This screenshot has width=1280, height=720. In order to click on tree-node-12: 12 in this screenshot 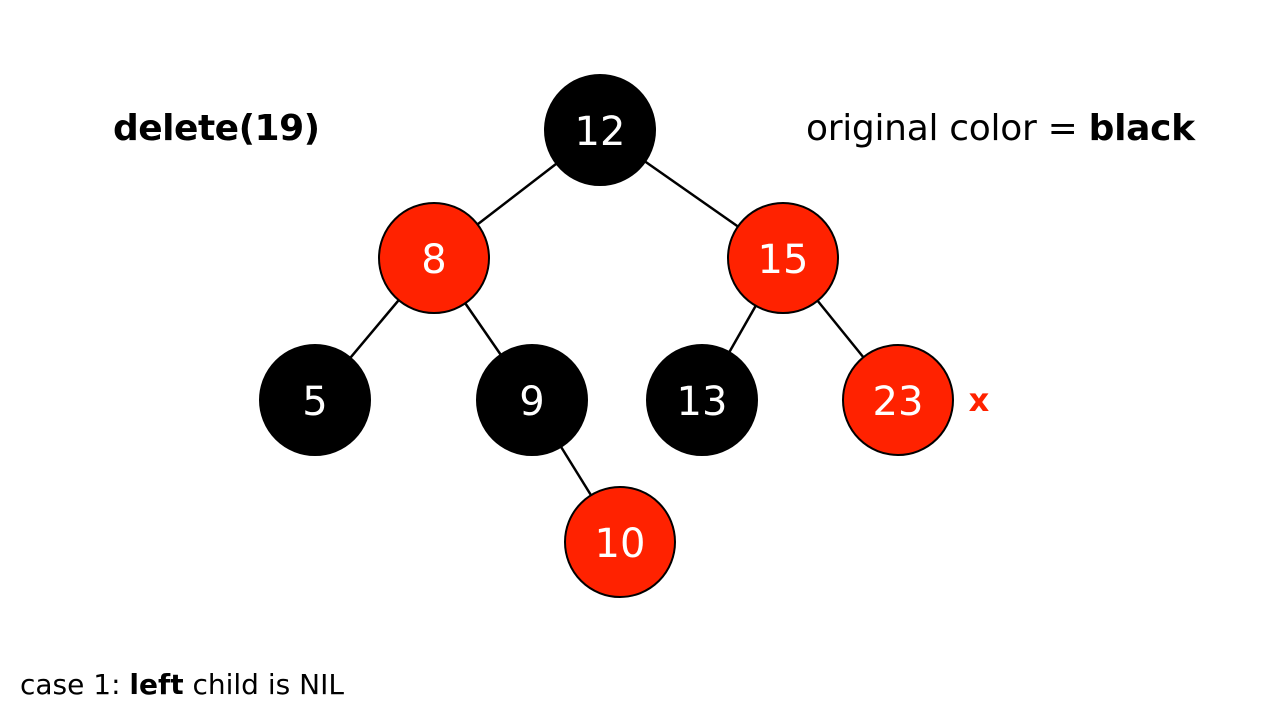, I will do `click(600, 130)`.